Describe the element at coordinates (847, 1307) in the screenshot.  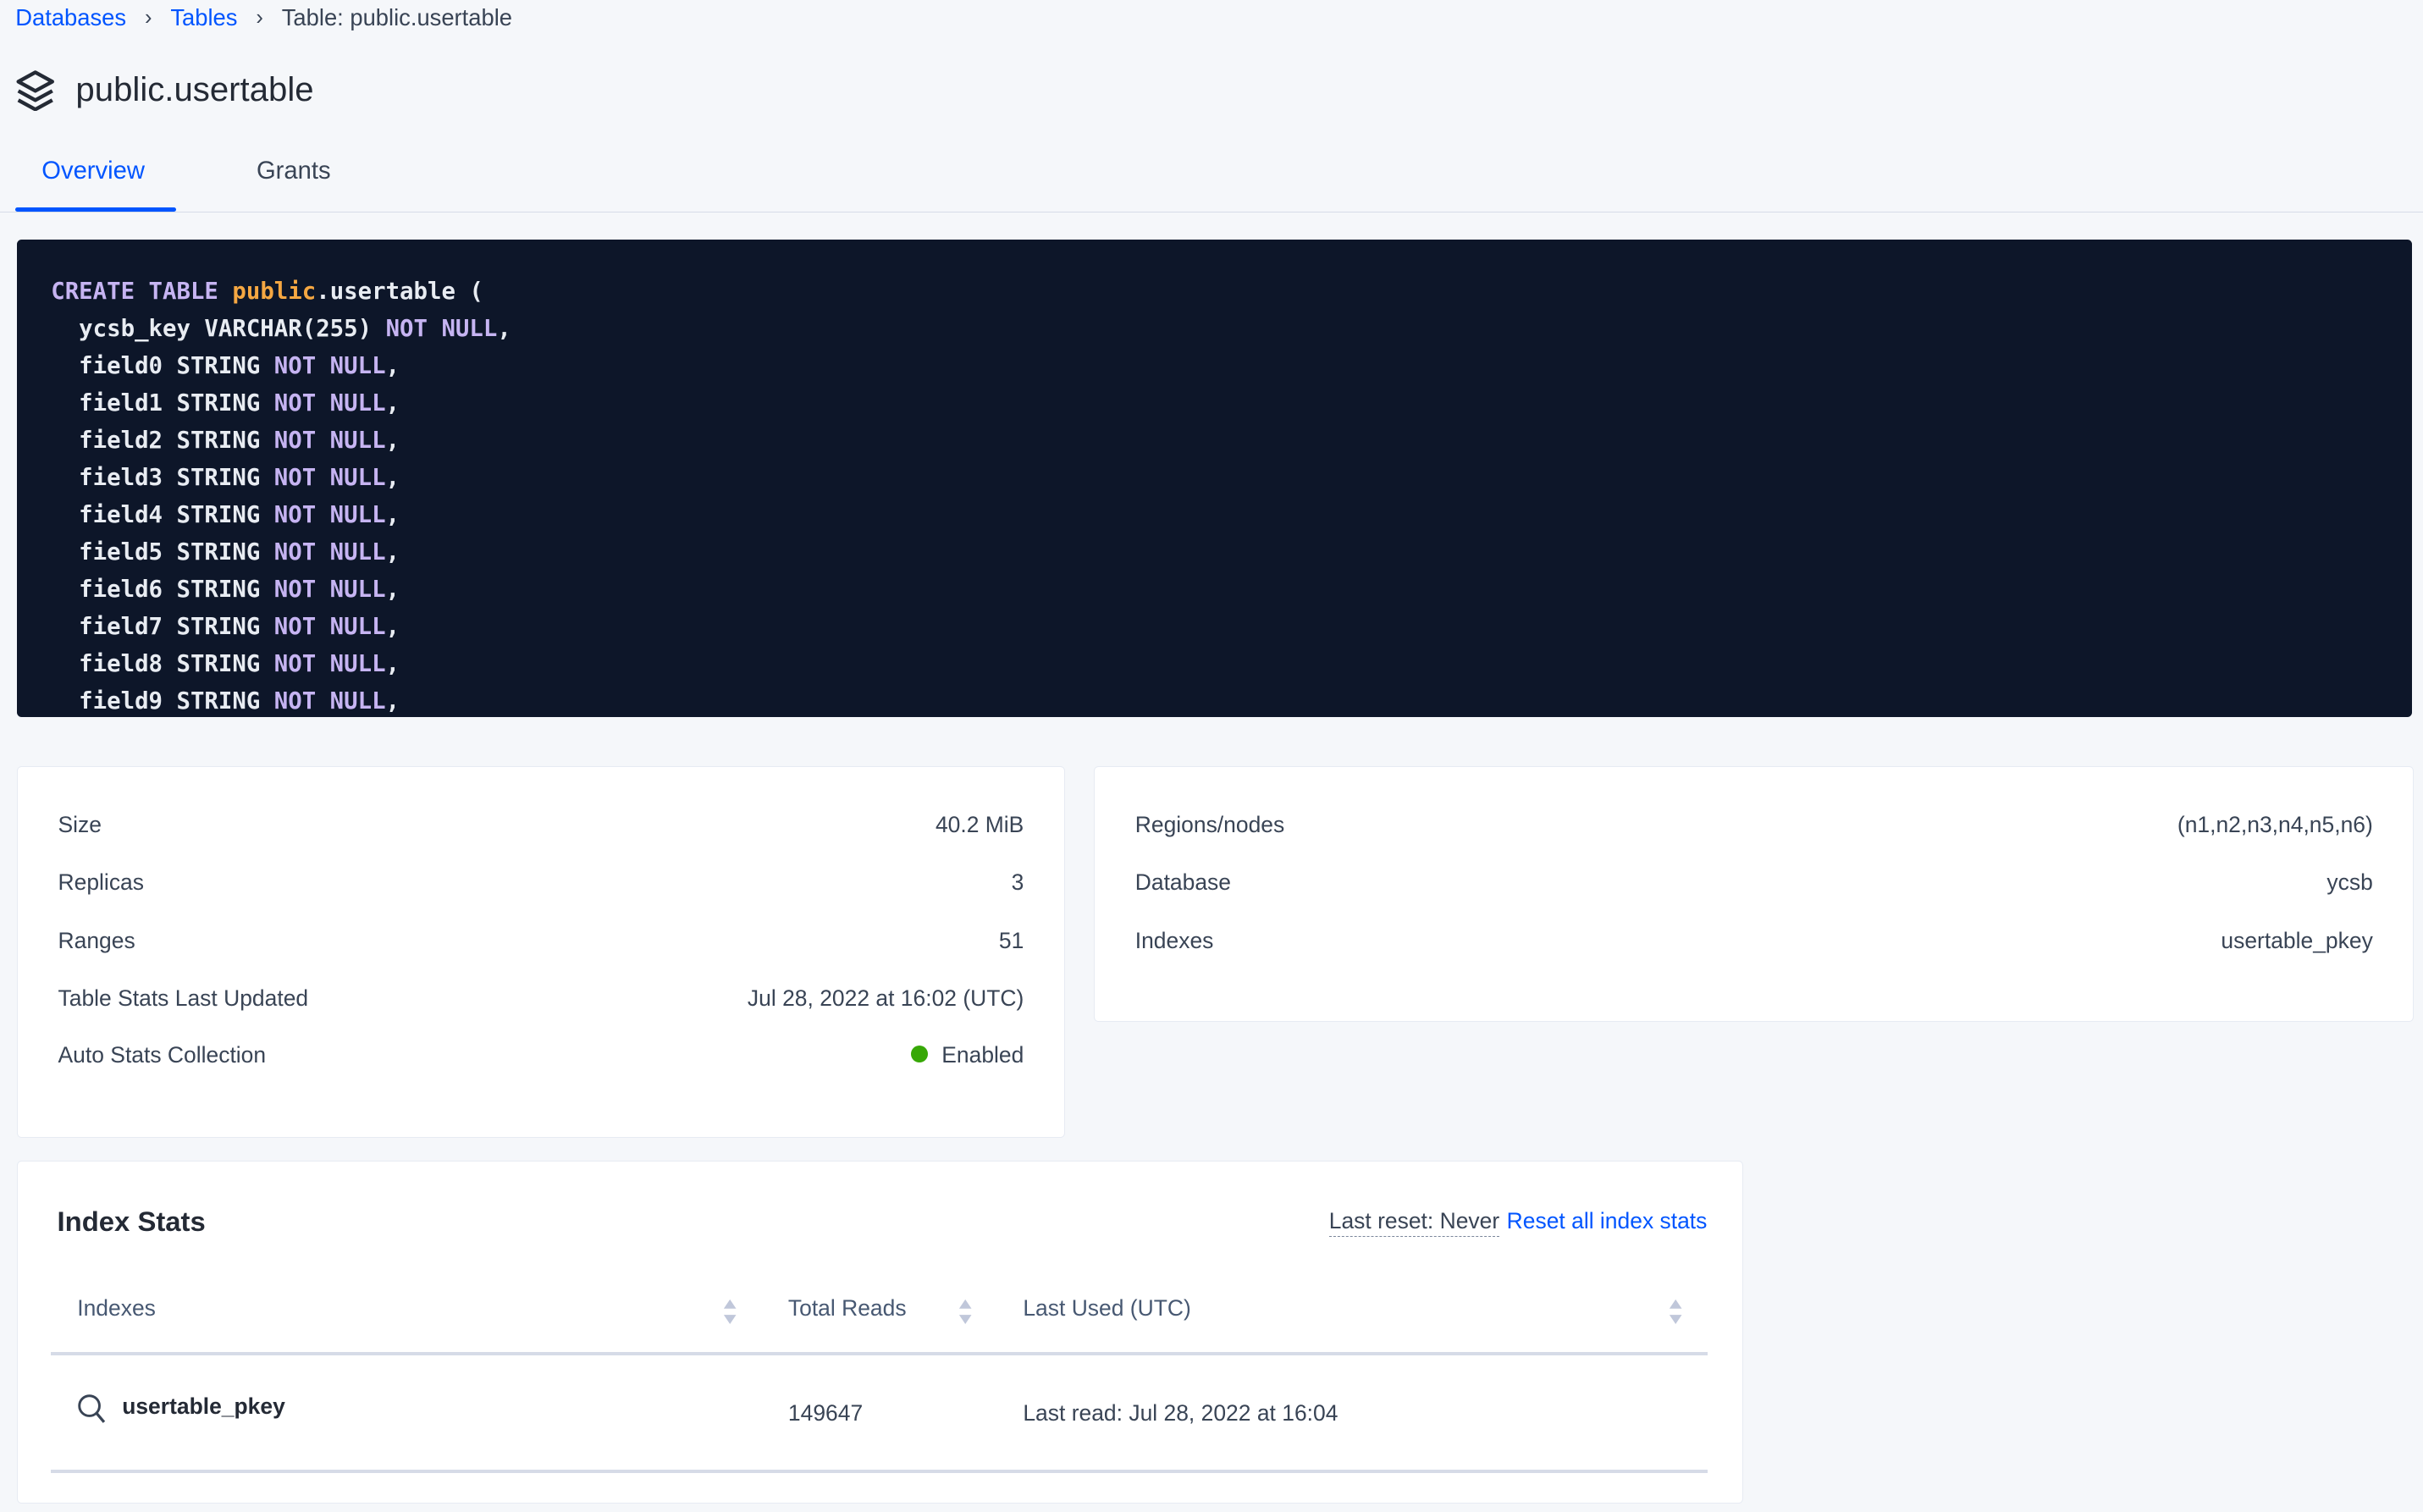
I see `column-header-total-reads: Total Reads` at that location.